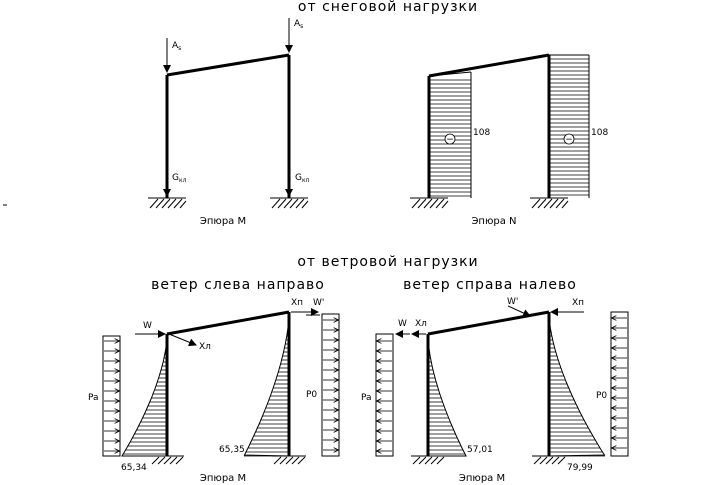 The image size is (720, 485). I want to click on wind-right-to-left-diagram: Pa P0 W Xл Xп W' 57,01 79,99 Эпюра М, so click(495, 390).